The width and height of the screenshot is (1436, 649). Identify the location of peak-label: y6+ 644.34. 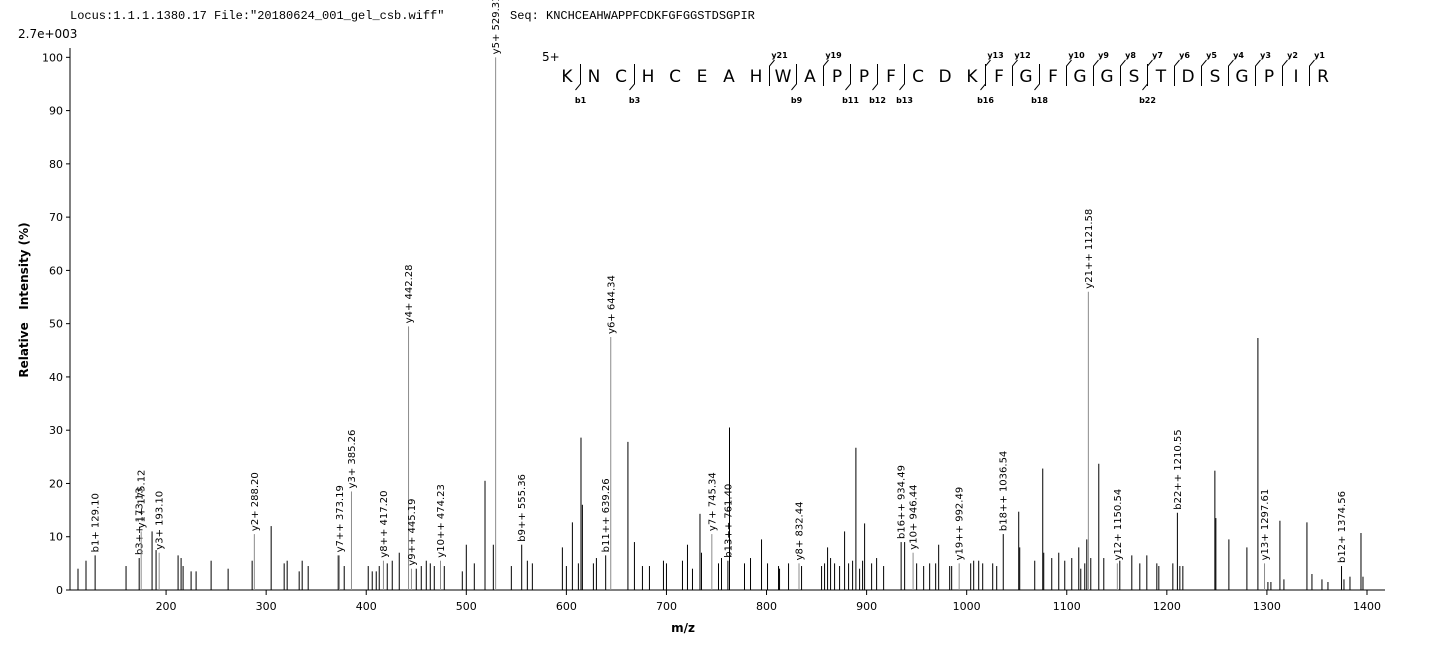
(611, 304).